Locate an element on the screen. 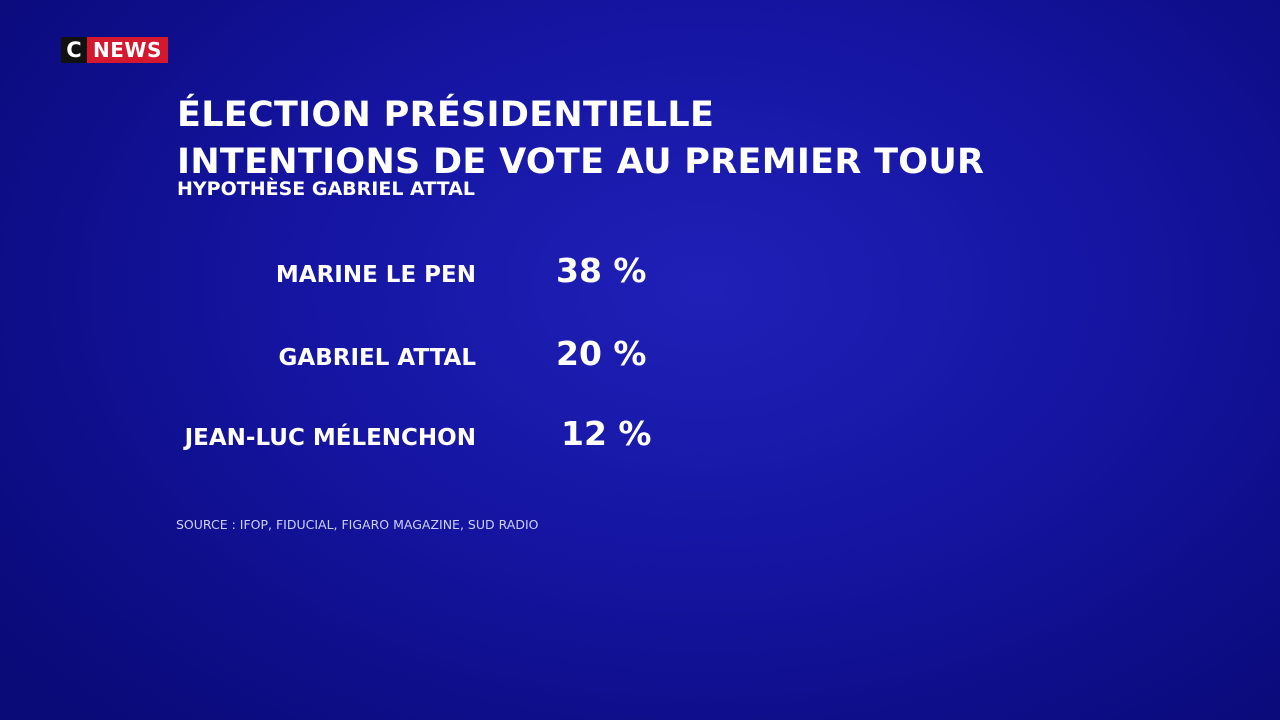 This screenshot has width=1280, height=720. candidate-percent: 38 % is located at coordinates (601, 270).